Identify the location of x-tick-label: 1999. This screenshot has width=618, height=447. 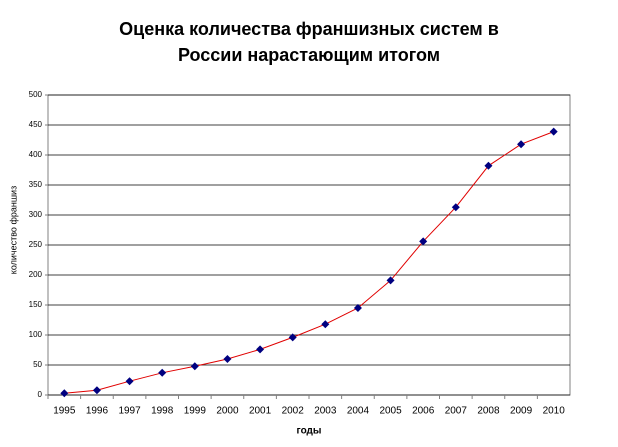
(195, 411).